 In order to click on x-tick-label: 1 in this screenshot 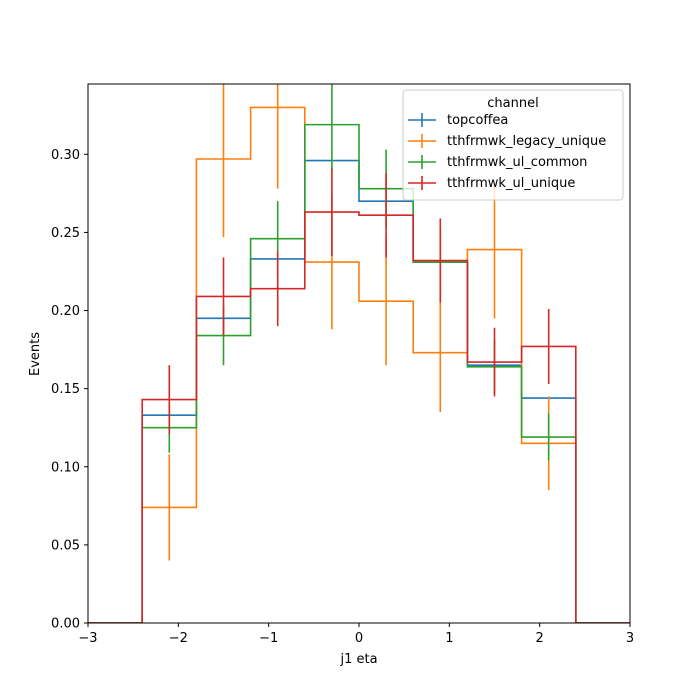, I will do `click(449, 638)`.